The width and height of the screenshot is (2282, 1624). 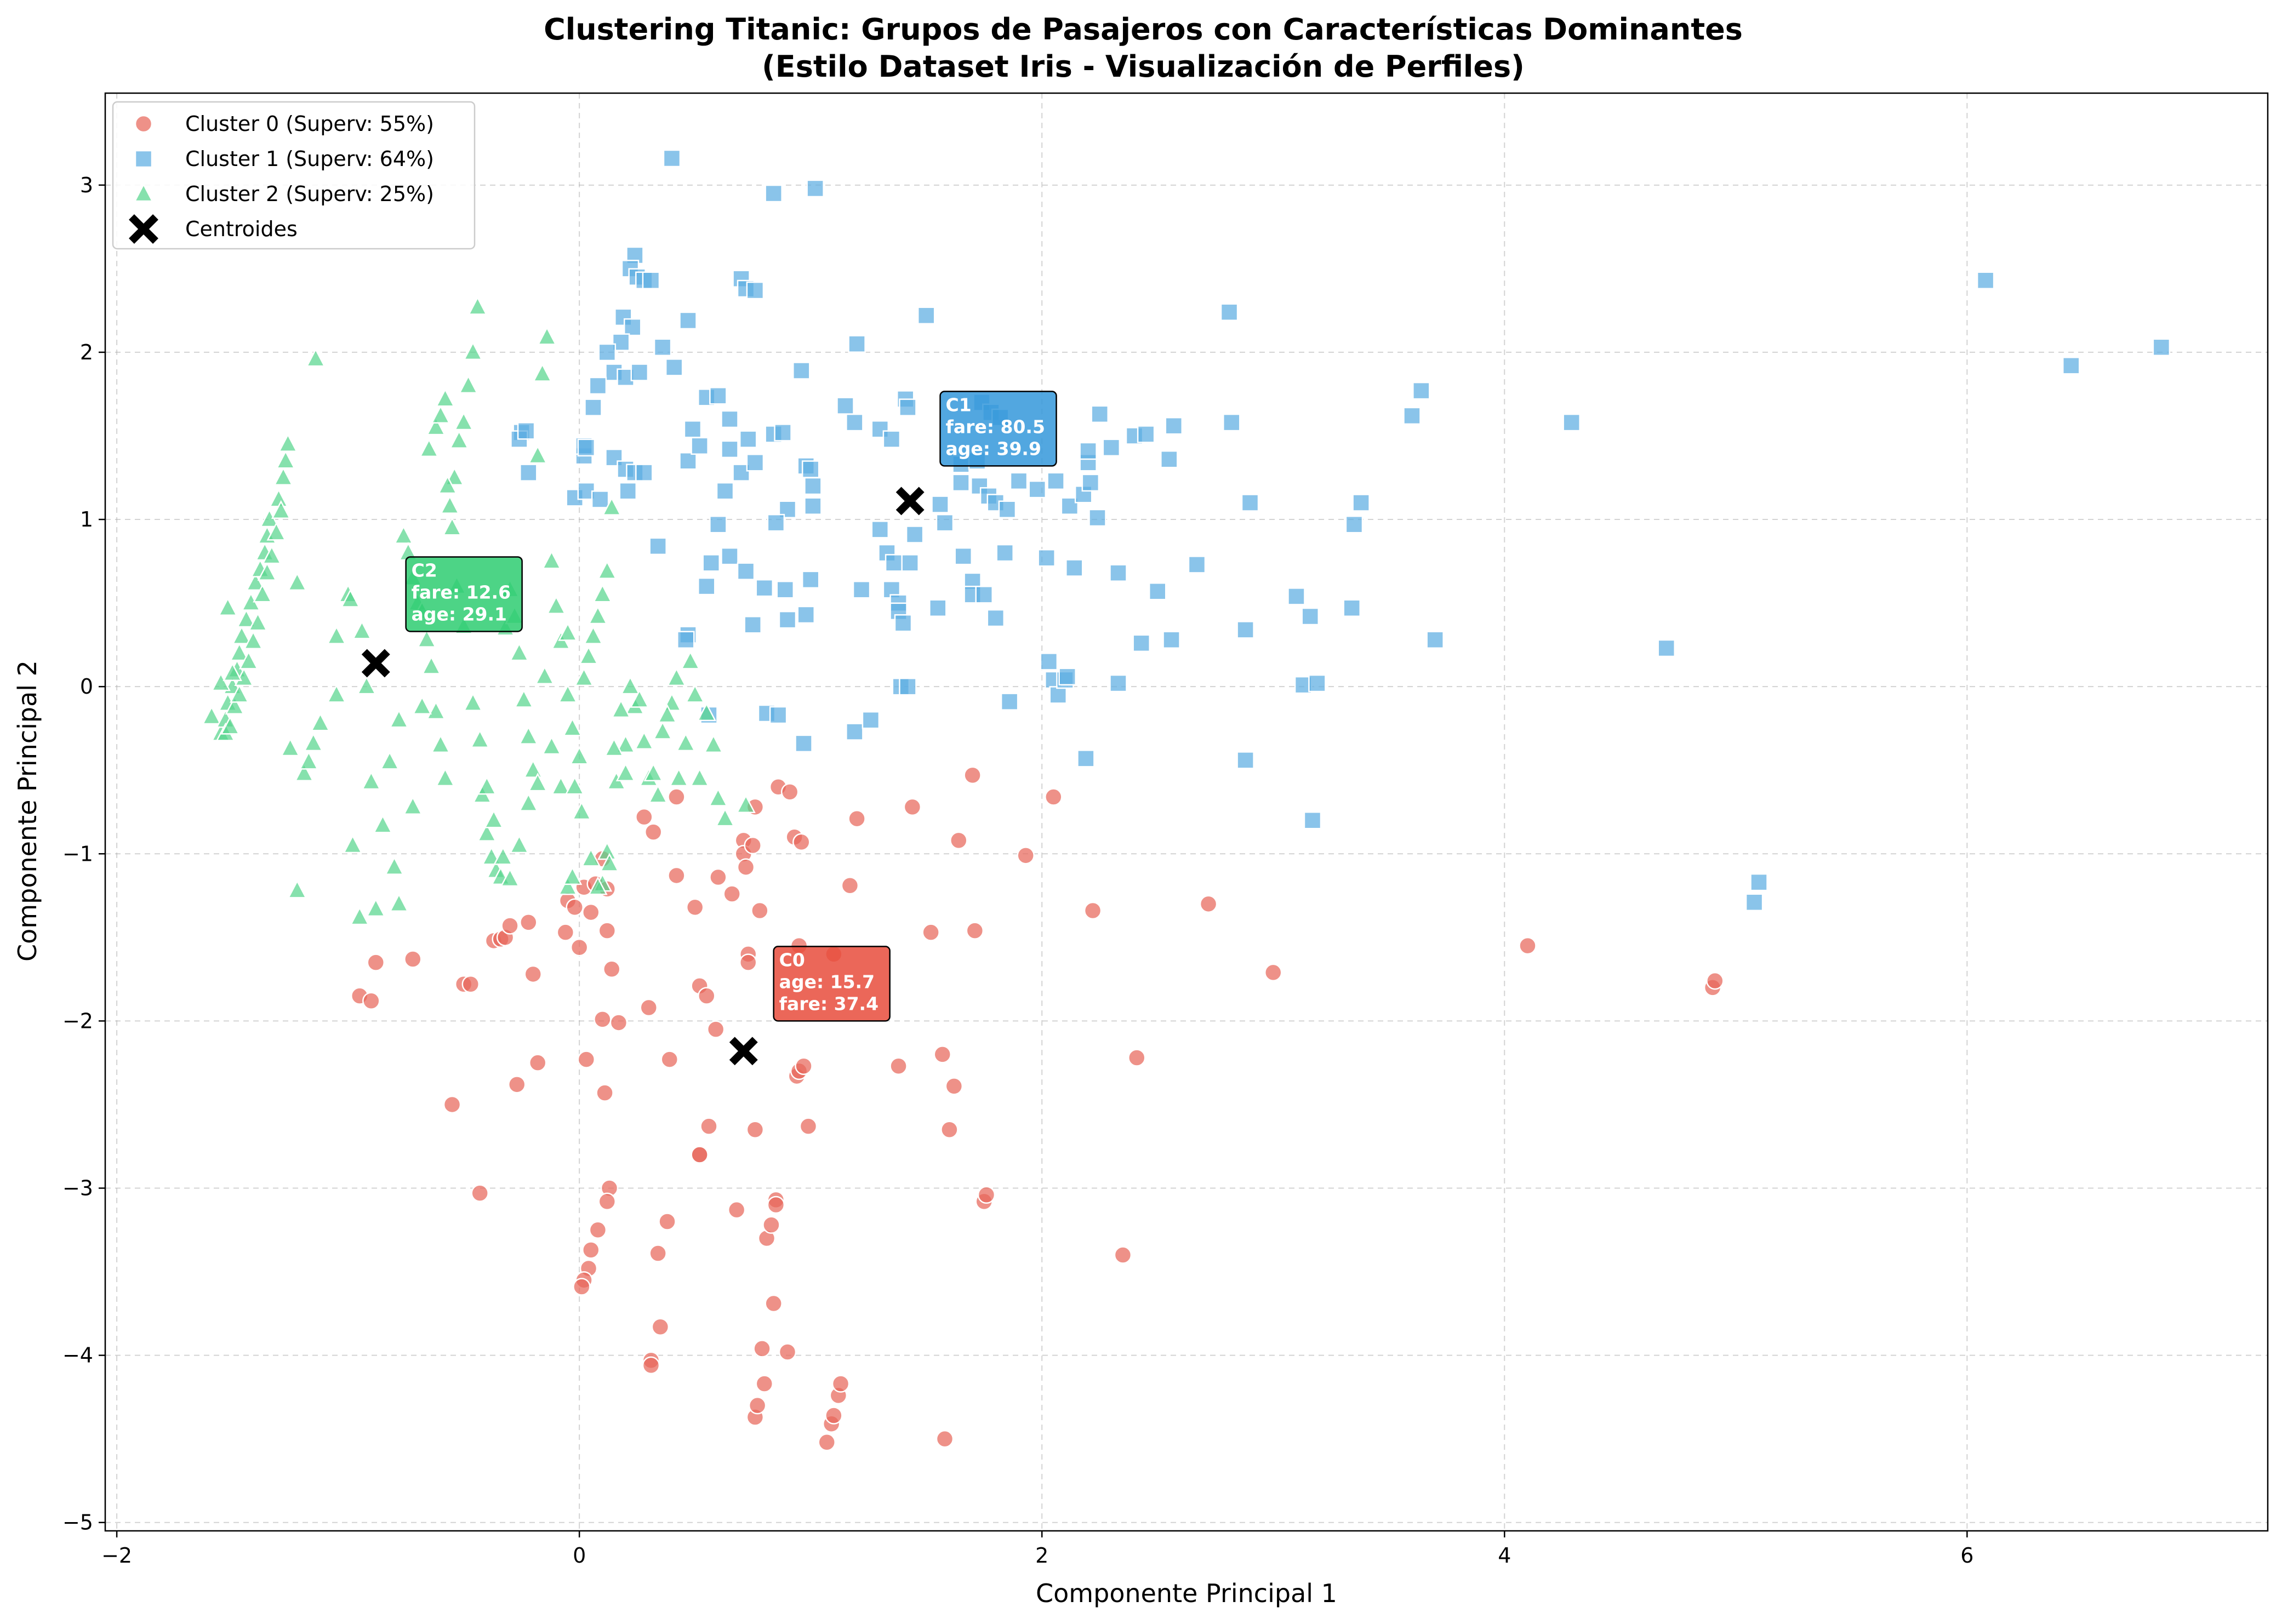 What do you see at coordinates (424, 570) in the screenshot?
I see `annotation-line: C2` at bounding box center [424, 570].